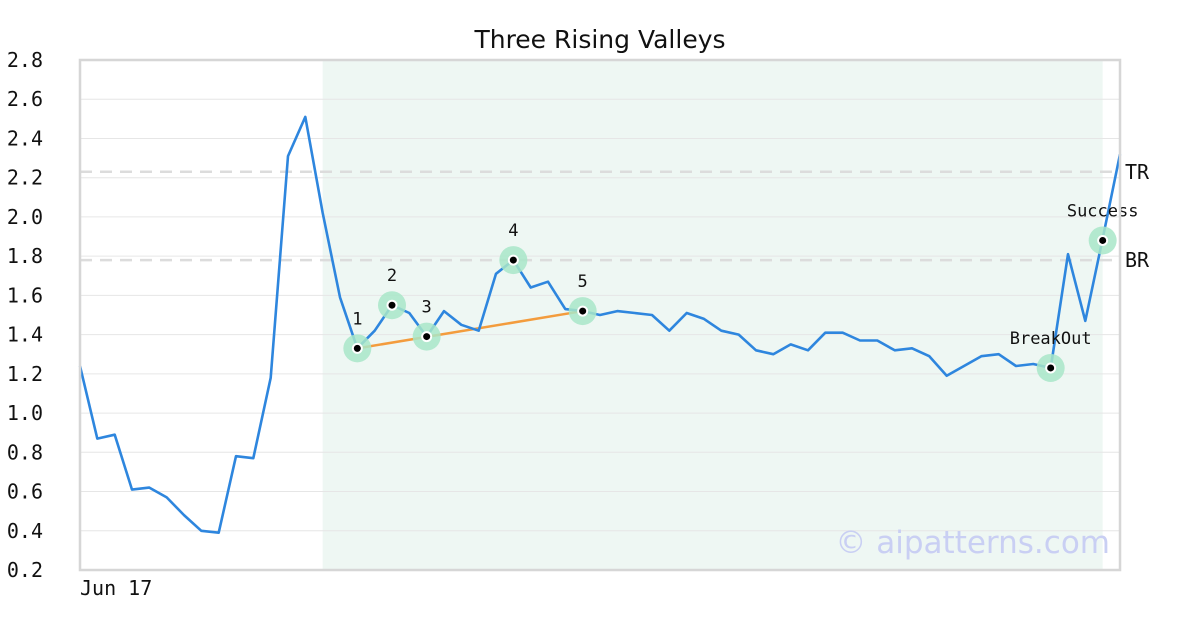 This screenshot has width=1200, height=630. I want to click on annotation-5: 5, so click(582, 299).